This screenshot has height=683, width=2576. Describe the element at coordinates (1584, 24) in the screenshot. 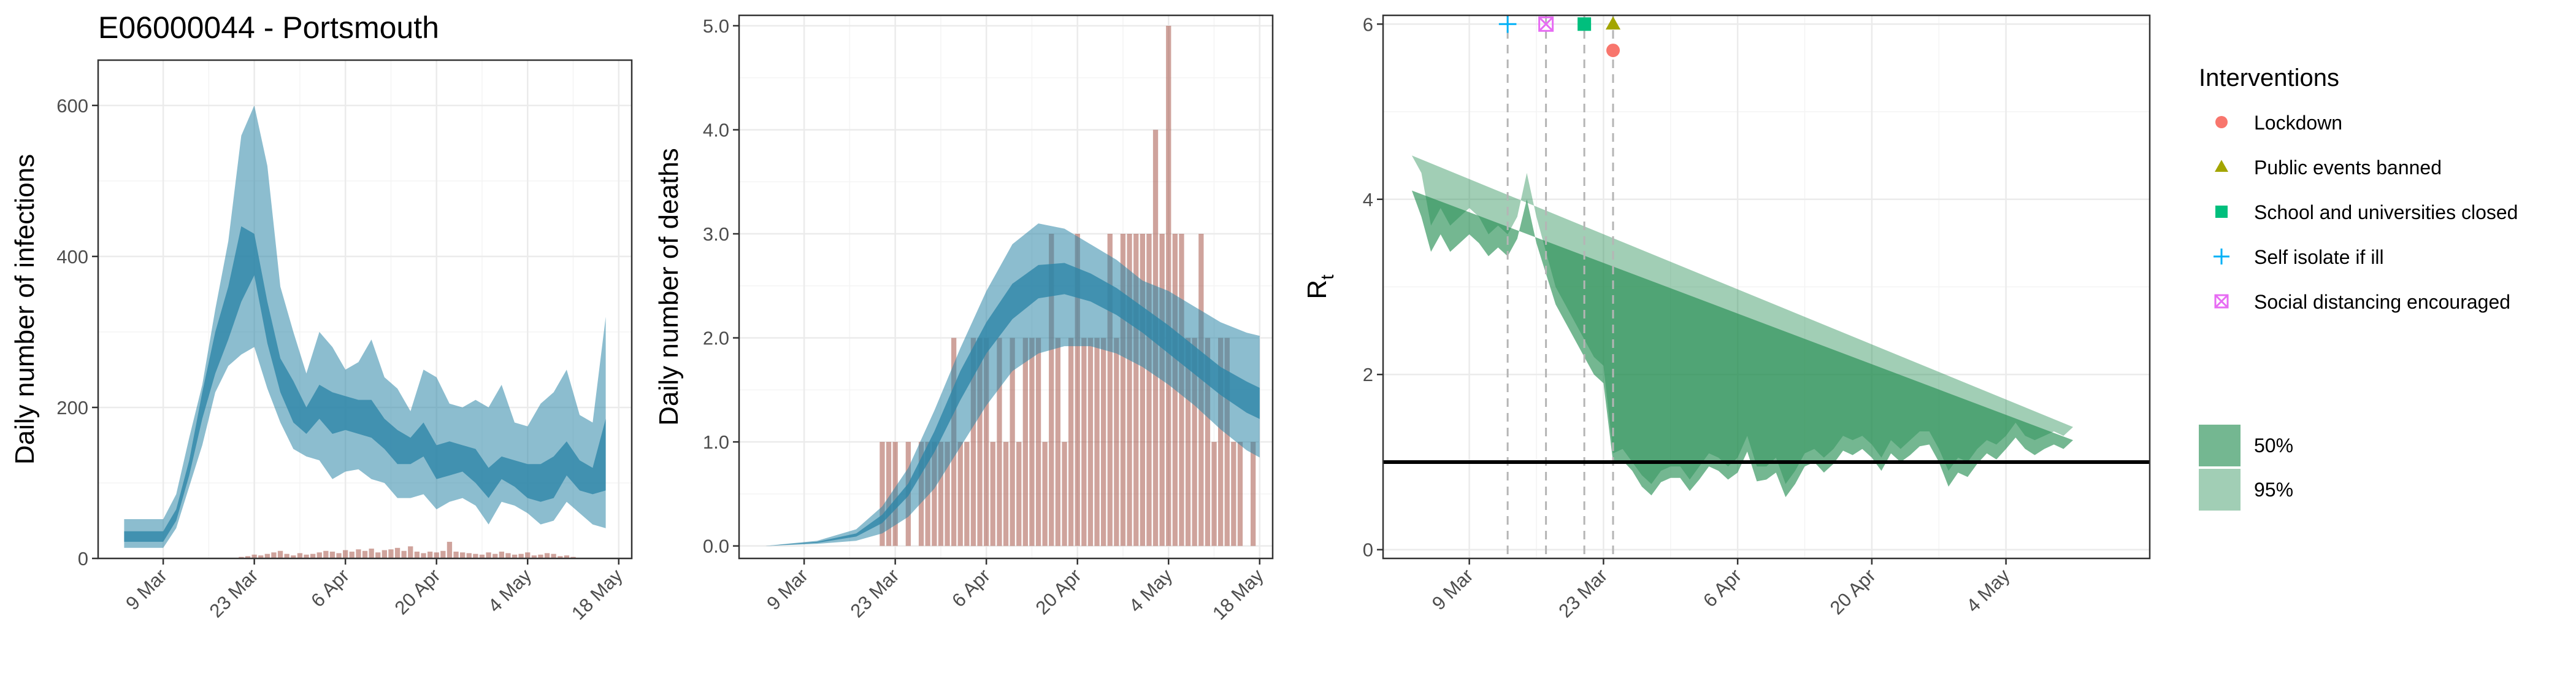

I see `intervention-marker-square` at that location.